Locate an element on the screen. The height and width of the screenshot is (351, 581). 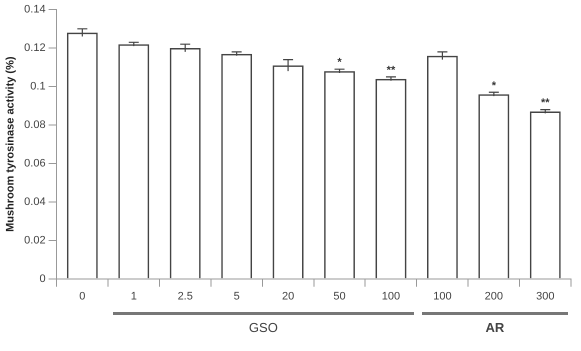
y-tick-label: 0.08 is located at coordinates (35, 125).